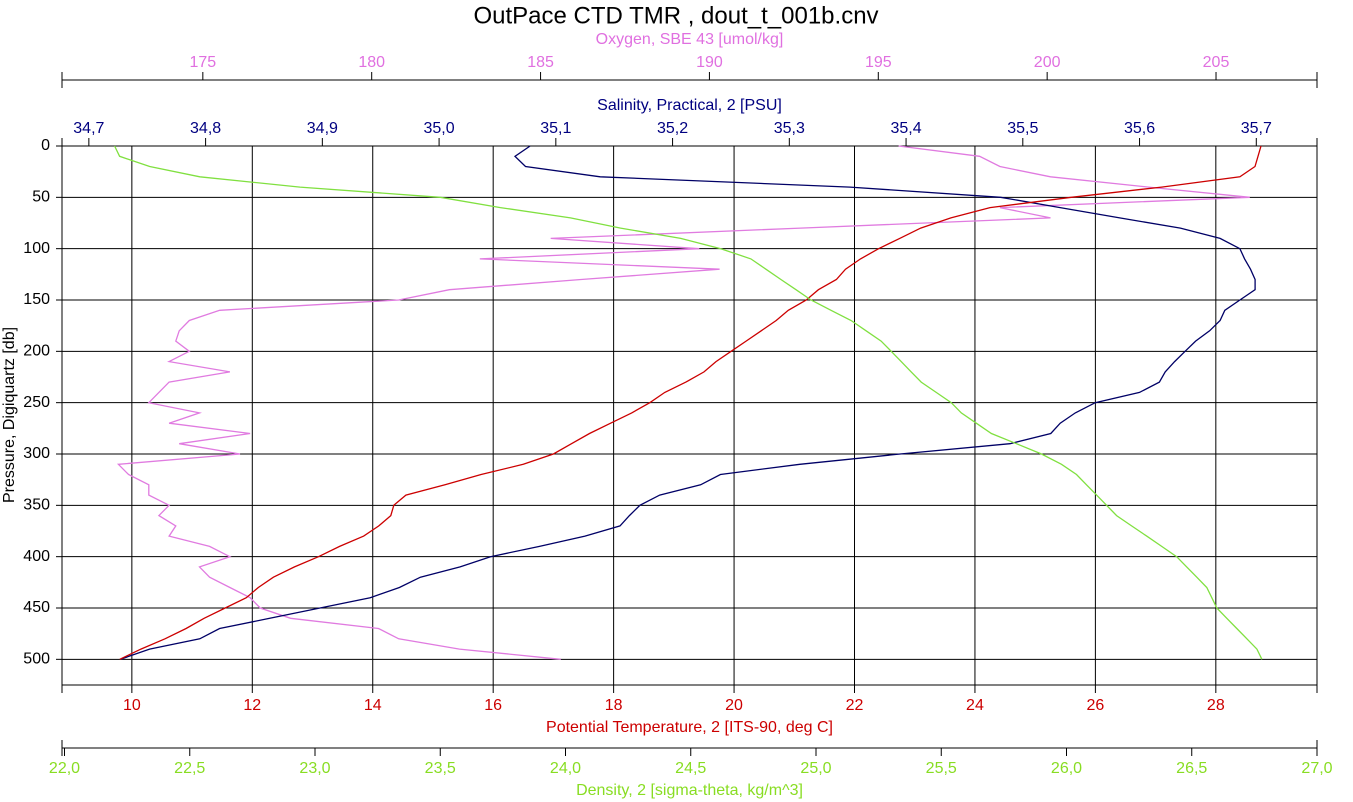  I want to click on x-tick-label: 10, so click(132, 705).